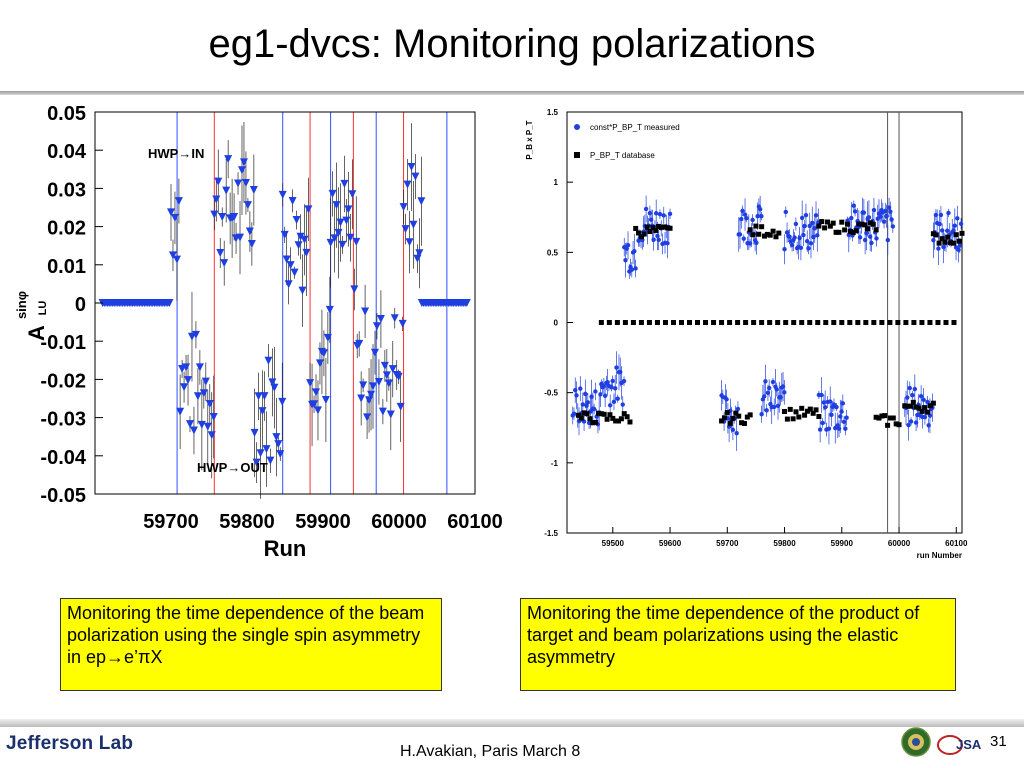  What do you see at coordinates (553, 252) in the screenshot?
I see `y-tick-label: 0.5` at bounding box center [553, 252].